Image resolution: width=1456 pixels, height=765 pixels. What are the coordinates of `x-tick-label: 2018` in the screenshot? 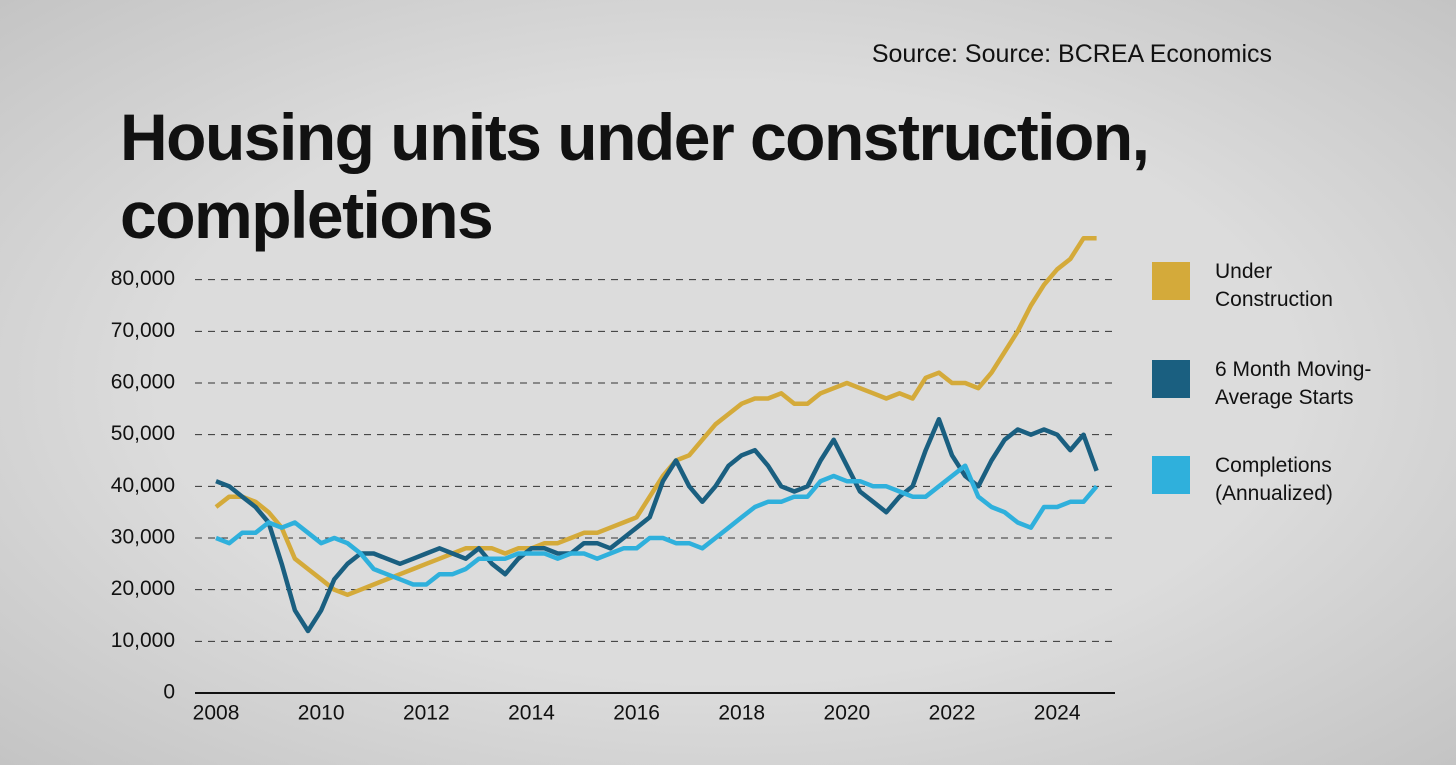 It's located at (741, 713).